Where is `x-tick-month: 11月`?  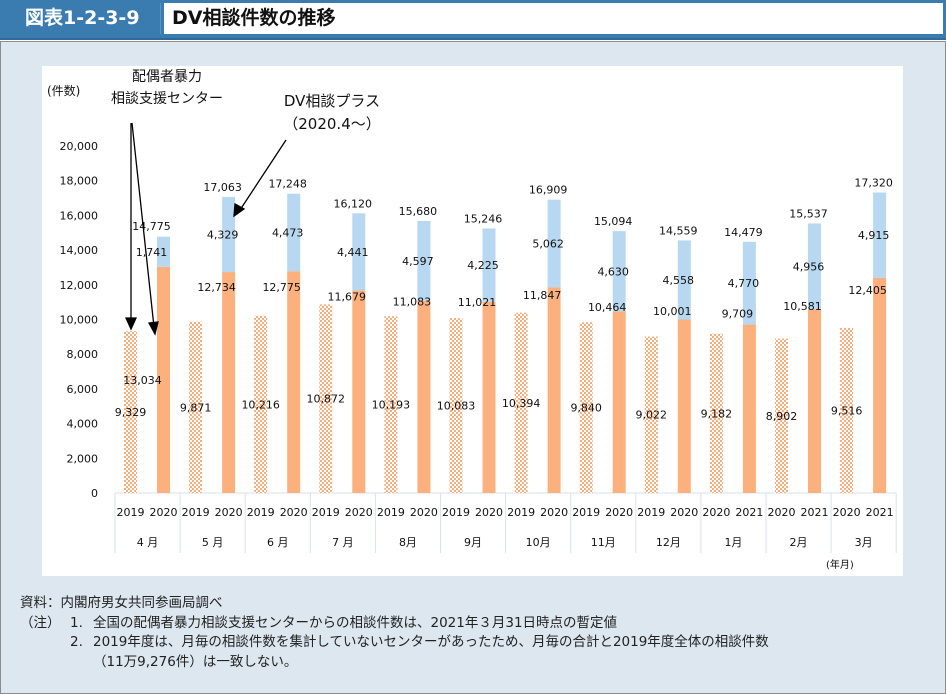 x-tick-month: 11月 is located at coordinates (603, 542).